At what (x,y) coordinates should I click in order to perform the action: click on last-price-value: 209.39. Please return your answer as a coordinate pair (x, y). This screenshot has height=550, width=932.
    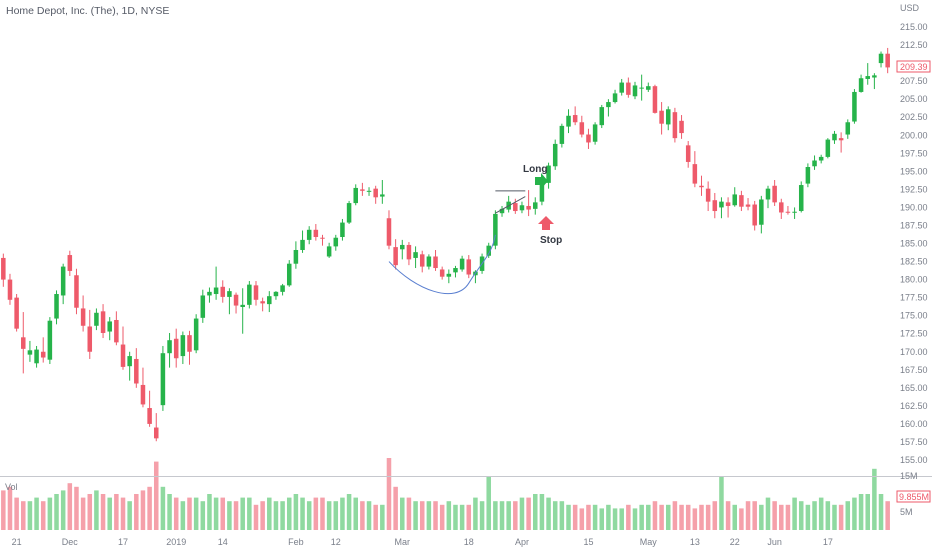
    Looking at the image, I should click on (914, 67).